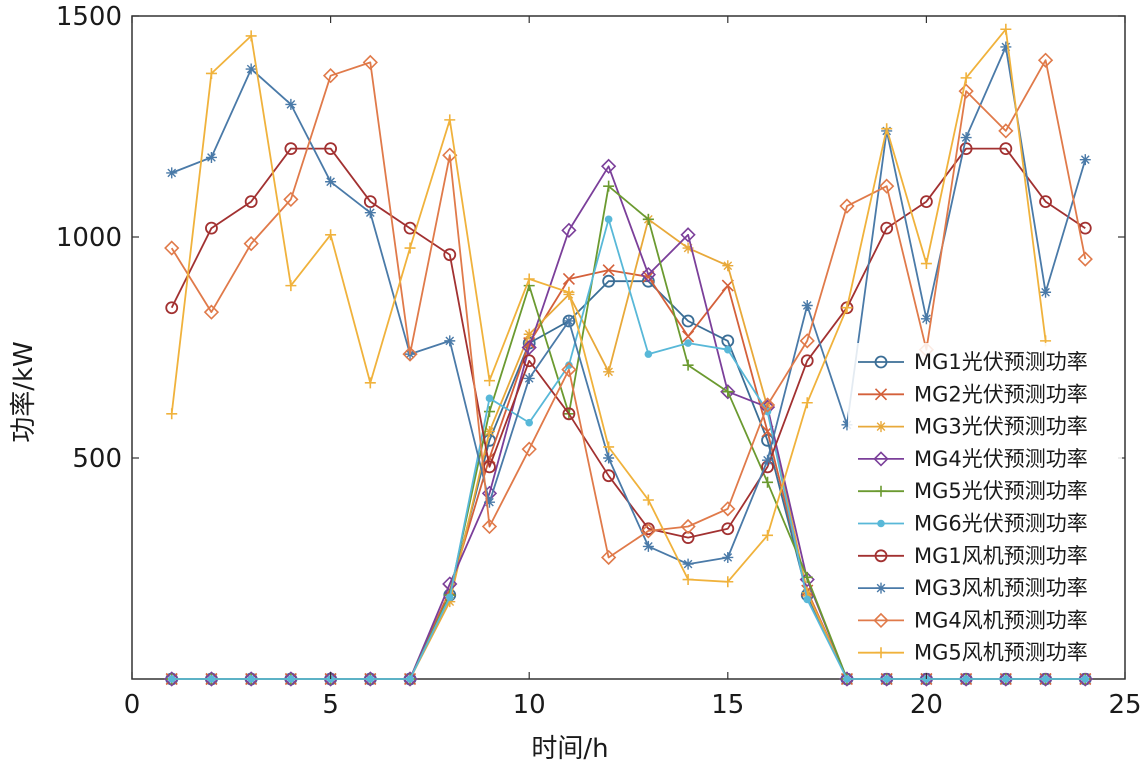 Image resolution: width=1144 pixels, height=768 pixels. Describe the element at coordinates (330, 705) in the screenshot. I see `x-tick-label: 5` at that location.